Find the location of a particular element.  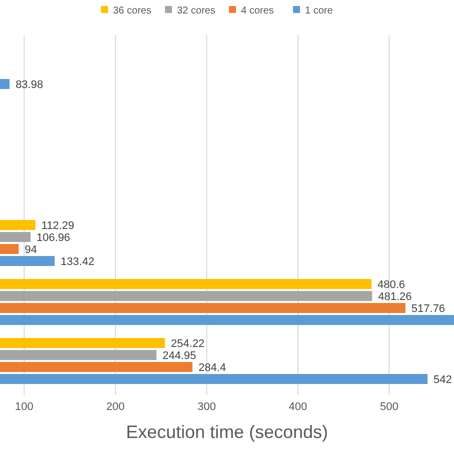

data-label: 94 is located at coordinates (30, 250).